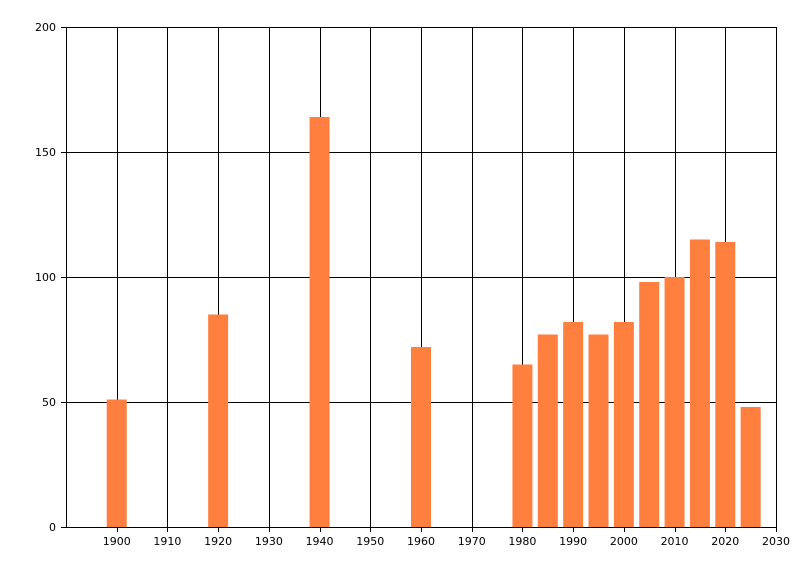 This screenshot has height=580, width=800. I want to click on y-tick-label: 100, so click(45, 277).